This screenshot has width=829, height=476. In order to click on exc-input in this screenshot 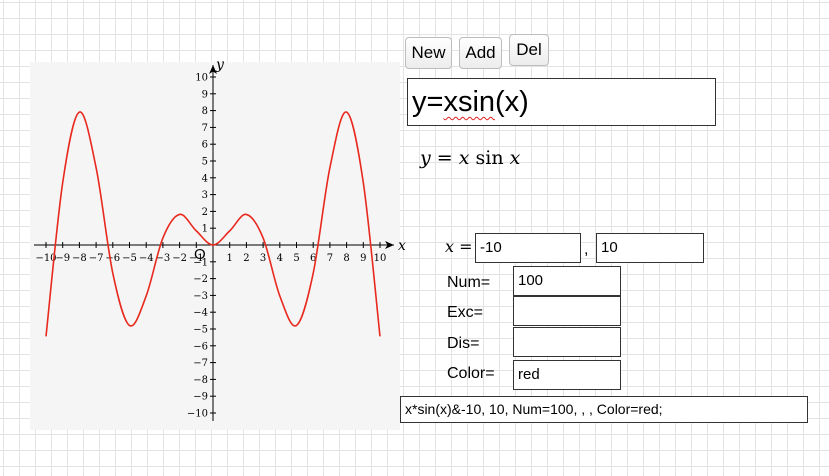, I will do `click(567, 311)`.